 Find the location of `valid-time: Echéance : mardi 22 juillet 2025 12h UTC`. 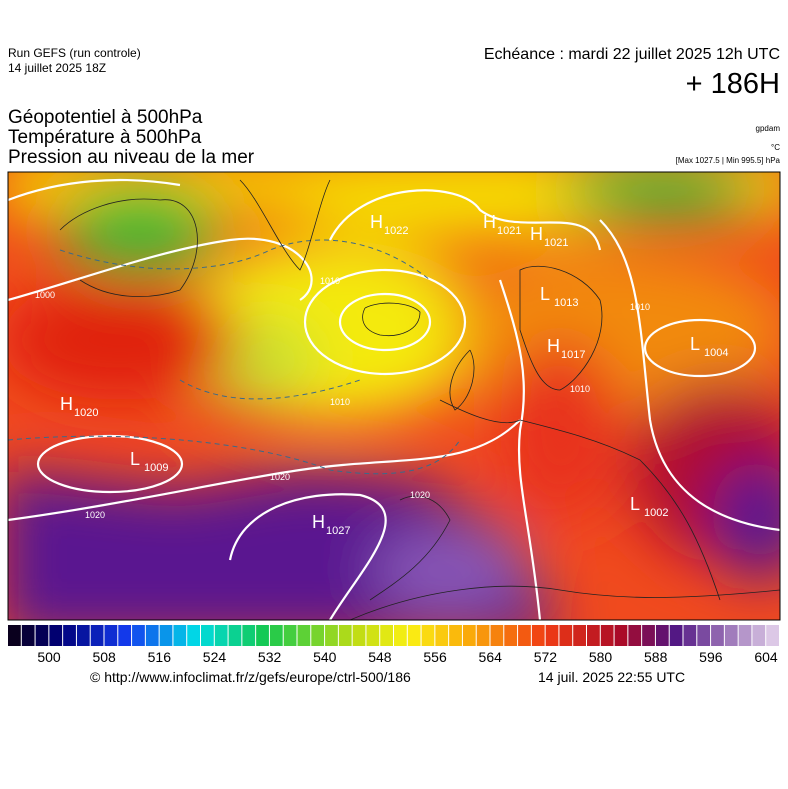

valid-time: Echéance : mardi 22 juillet 2025 12h UTC is located at coordinates (631, 54).